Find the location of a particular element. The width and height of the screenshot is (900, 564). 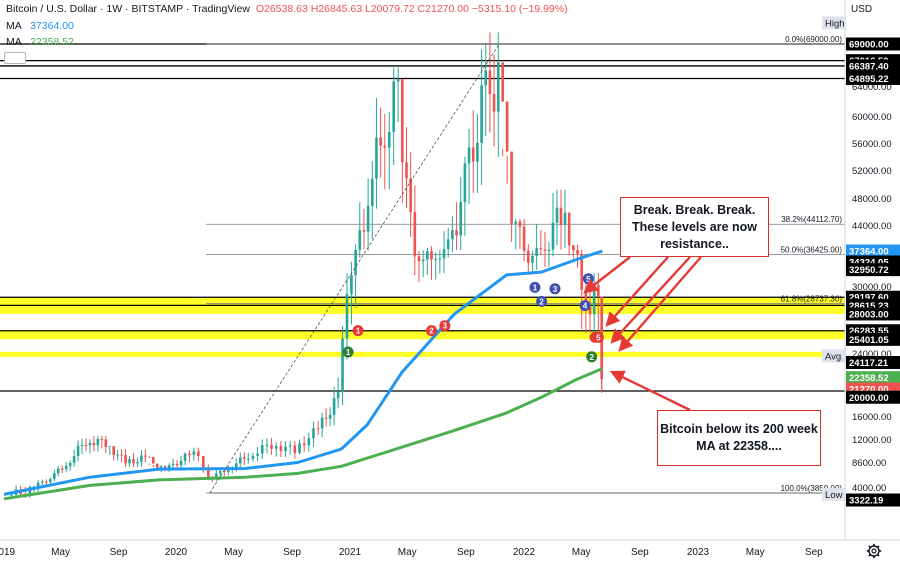

ma1-legend: MA 37364.00 is located at coordinates (40, 26).